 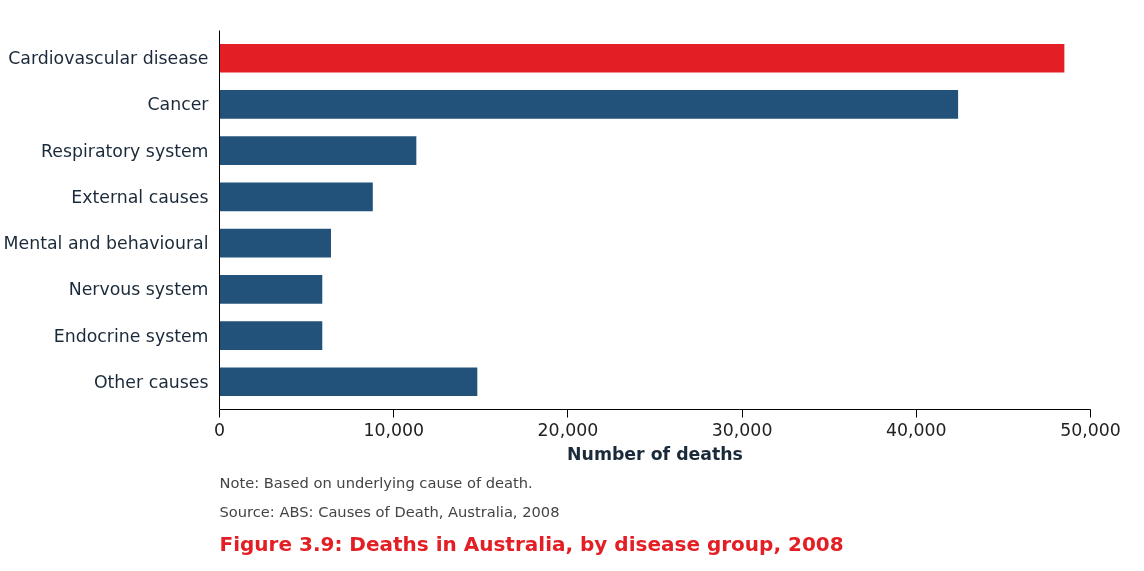 What do you see at coordinates (108, 58) in the screenshot?
I see `y-tick-label: Cardiovascular disease` at bounding box center [108, 58].